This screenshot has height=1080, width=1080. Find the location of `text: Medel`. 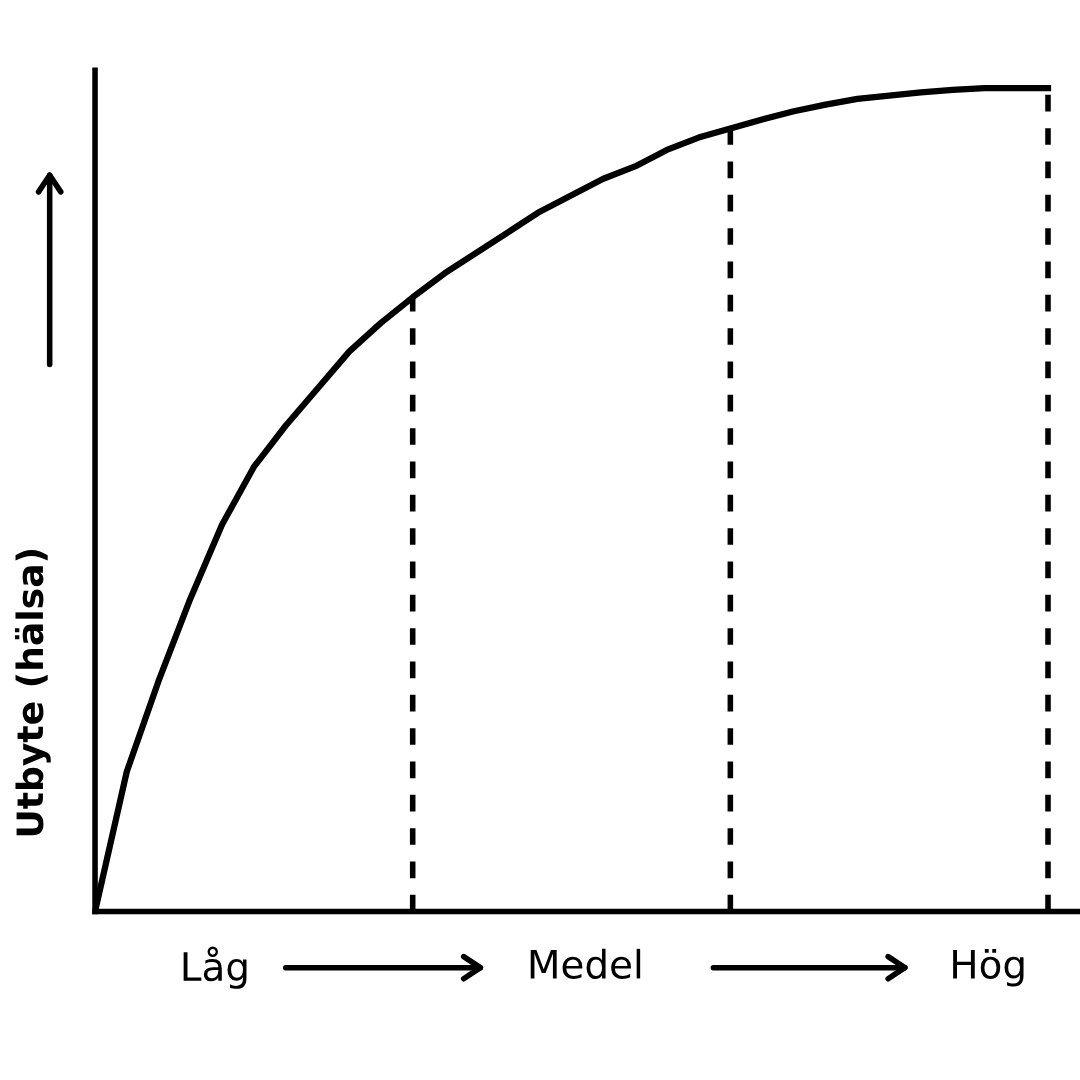

text: Medel is located at coordinates (585, 963).